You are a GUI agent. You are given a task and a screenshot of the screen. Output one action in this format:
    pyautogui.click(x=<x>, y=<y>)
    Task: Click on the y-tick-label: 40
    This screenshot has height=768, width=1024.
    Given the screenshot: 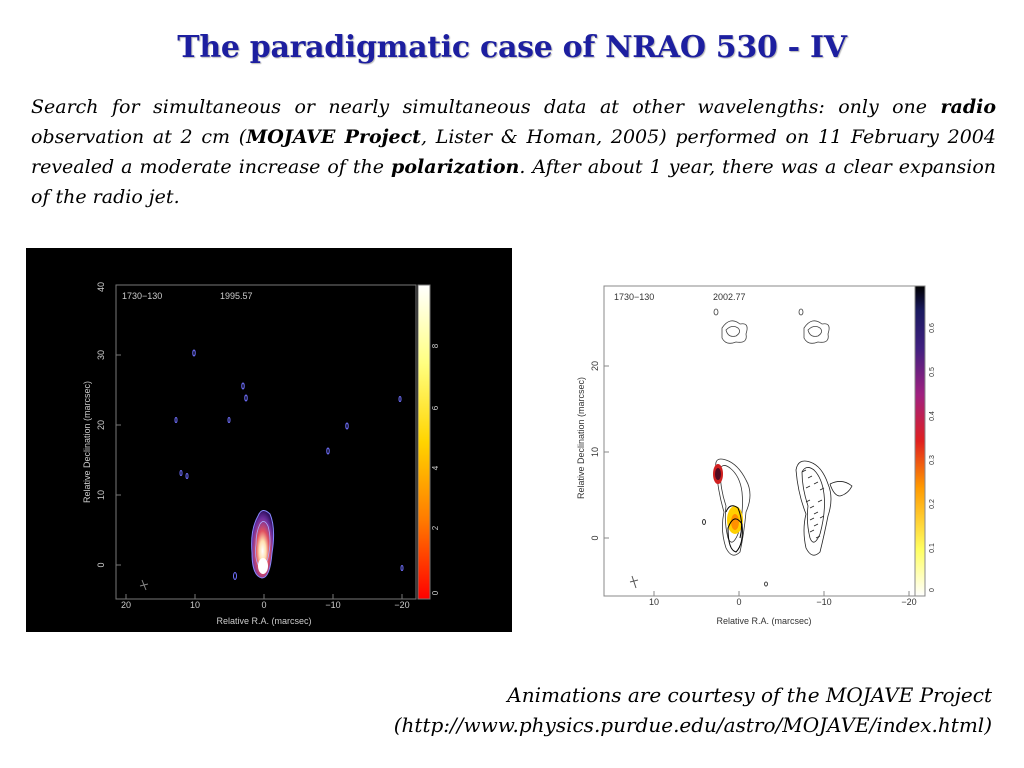 What is the action you would take?
    pyautogui.click(x=101, y=287)
    